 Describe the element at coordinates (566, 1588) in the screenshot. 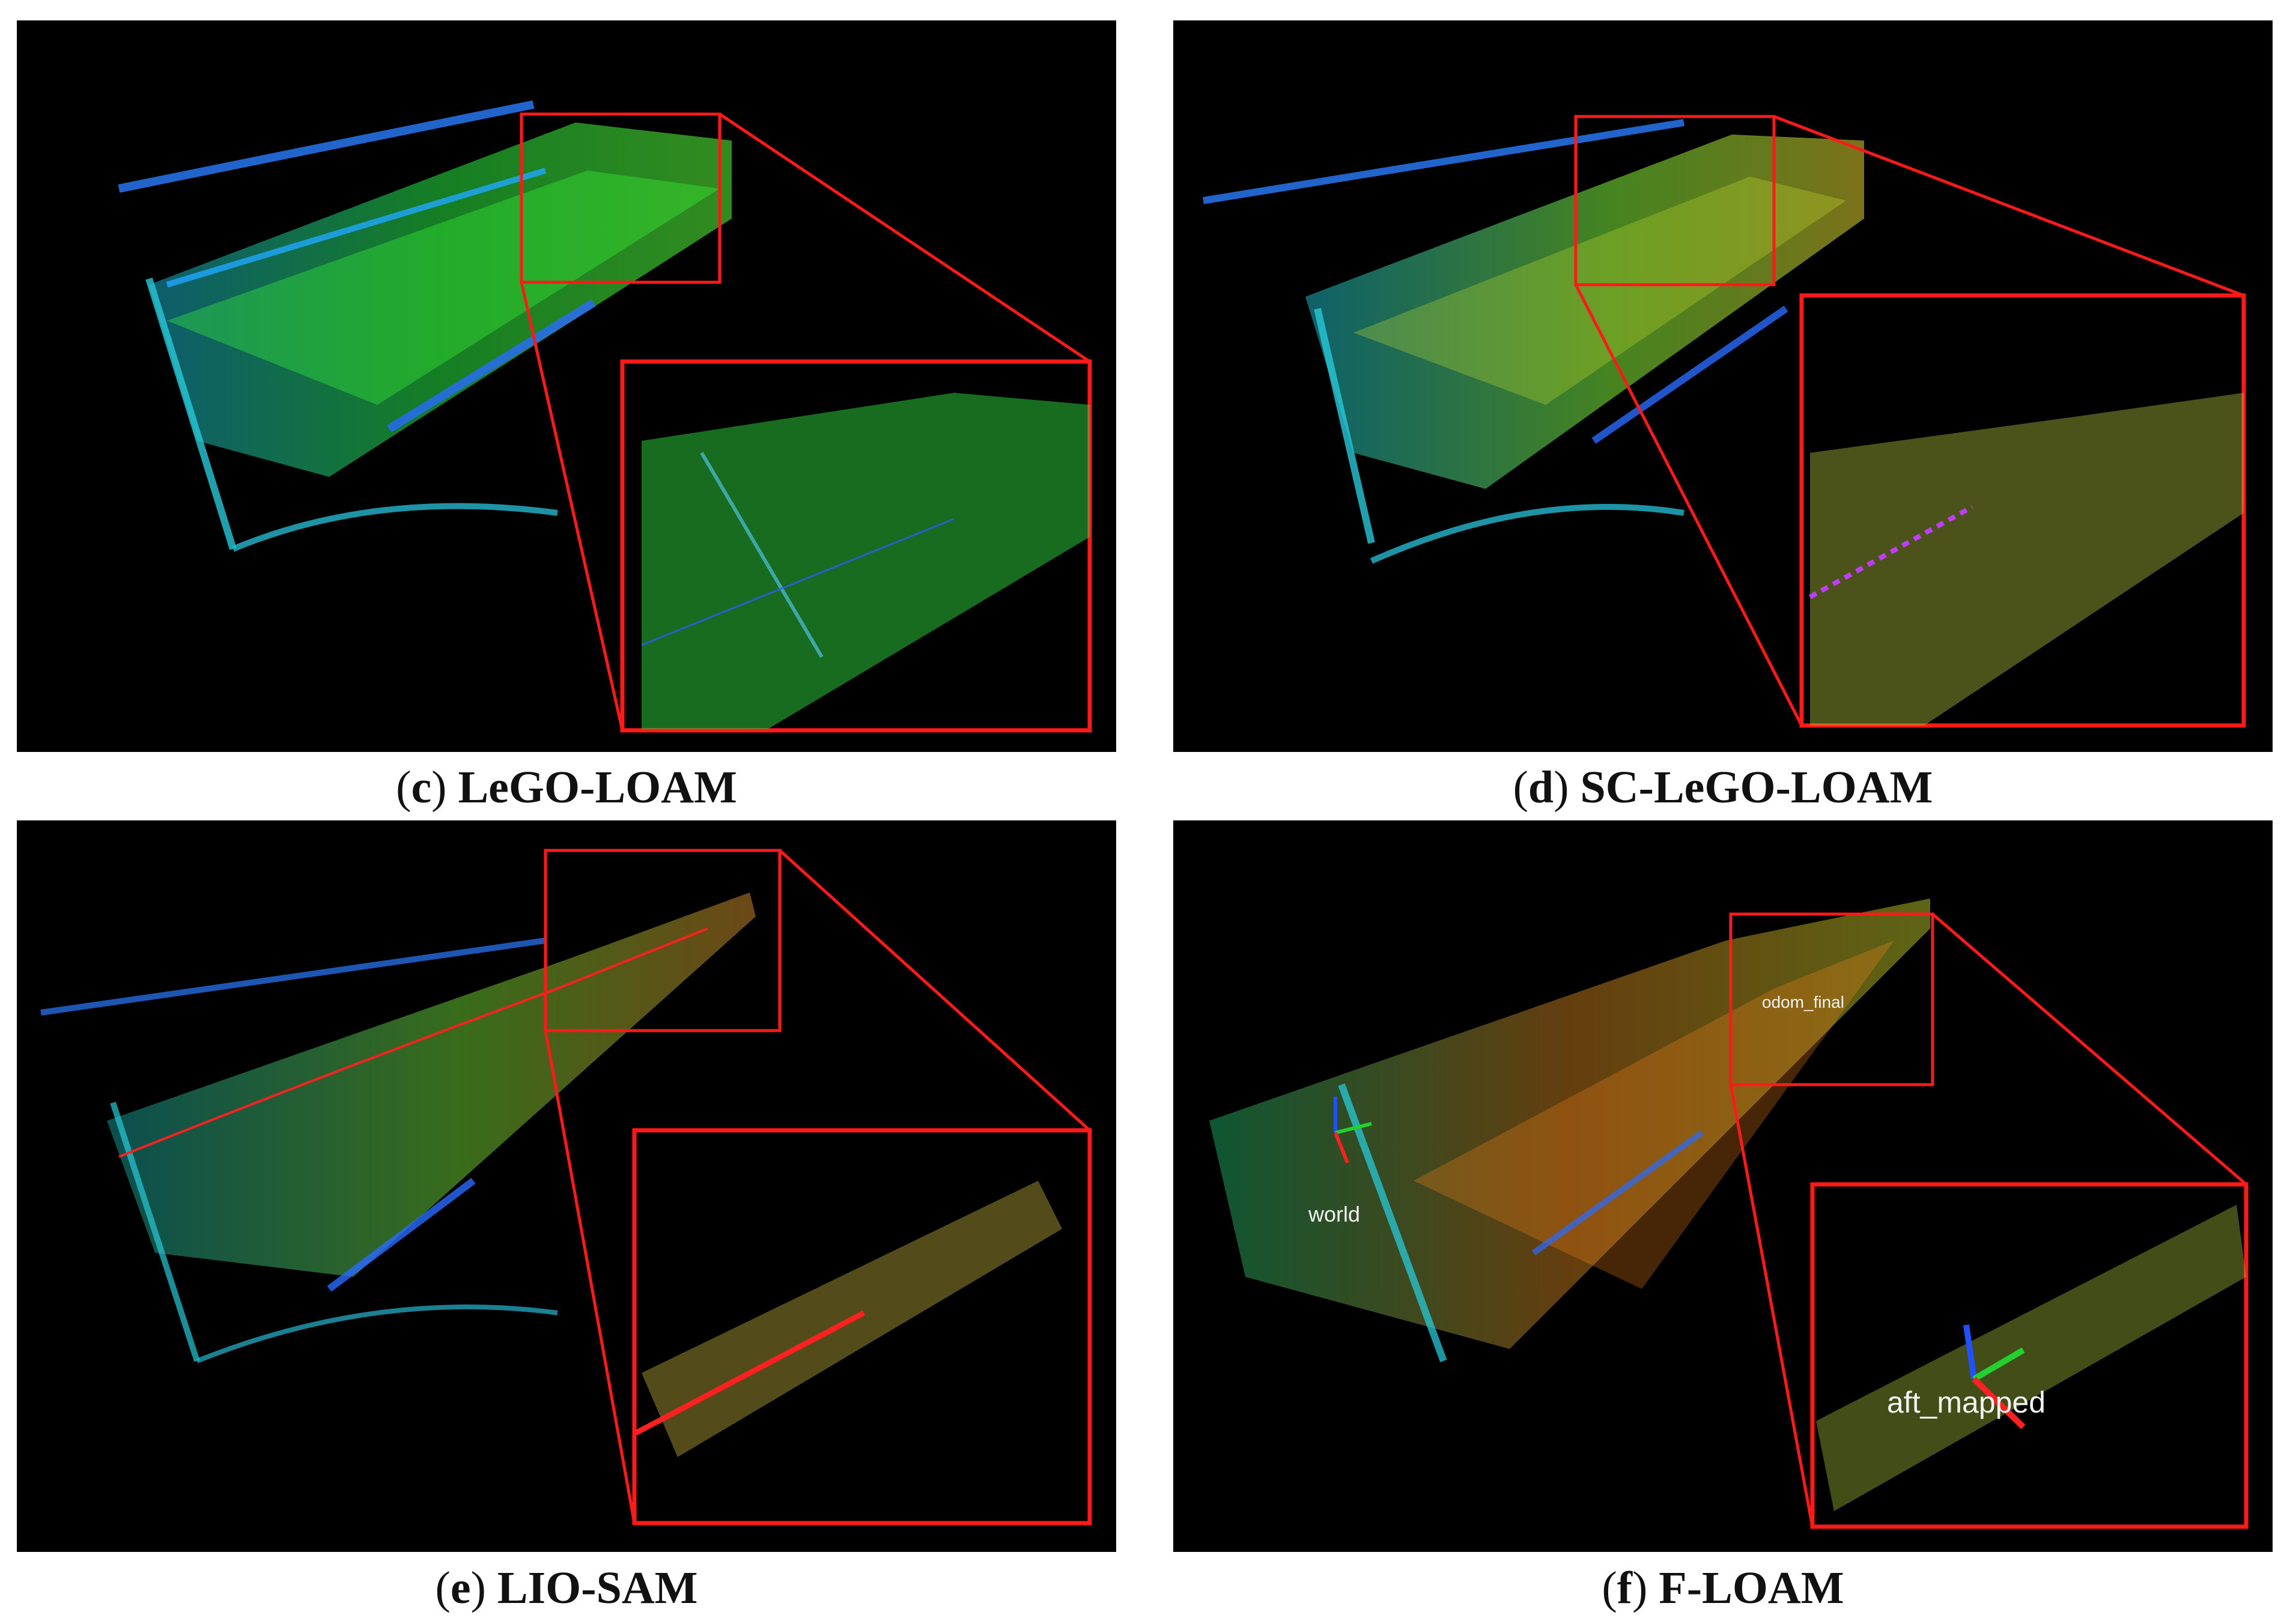

I see `caption-e: (e) LIO-SAM` at that location.